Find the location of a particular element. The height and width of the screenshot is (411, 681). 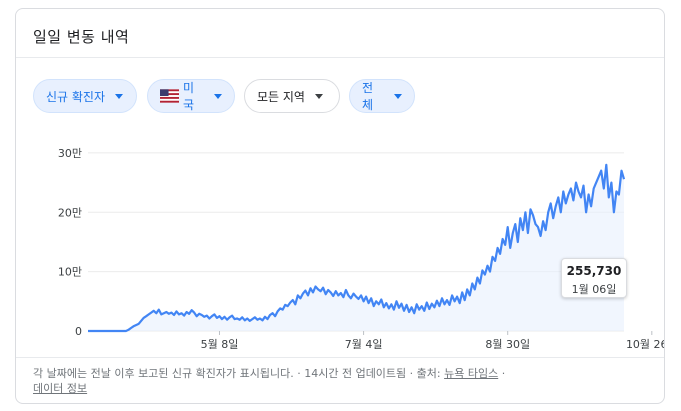

card-title: 일일 변동 내역 is located at coordinates (81, 37).